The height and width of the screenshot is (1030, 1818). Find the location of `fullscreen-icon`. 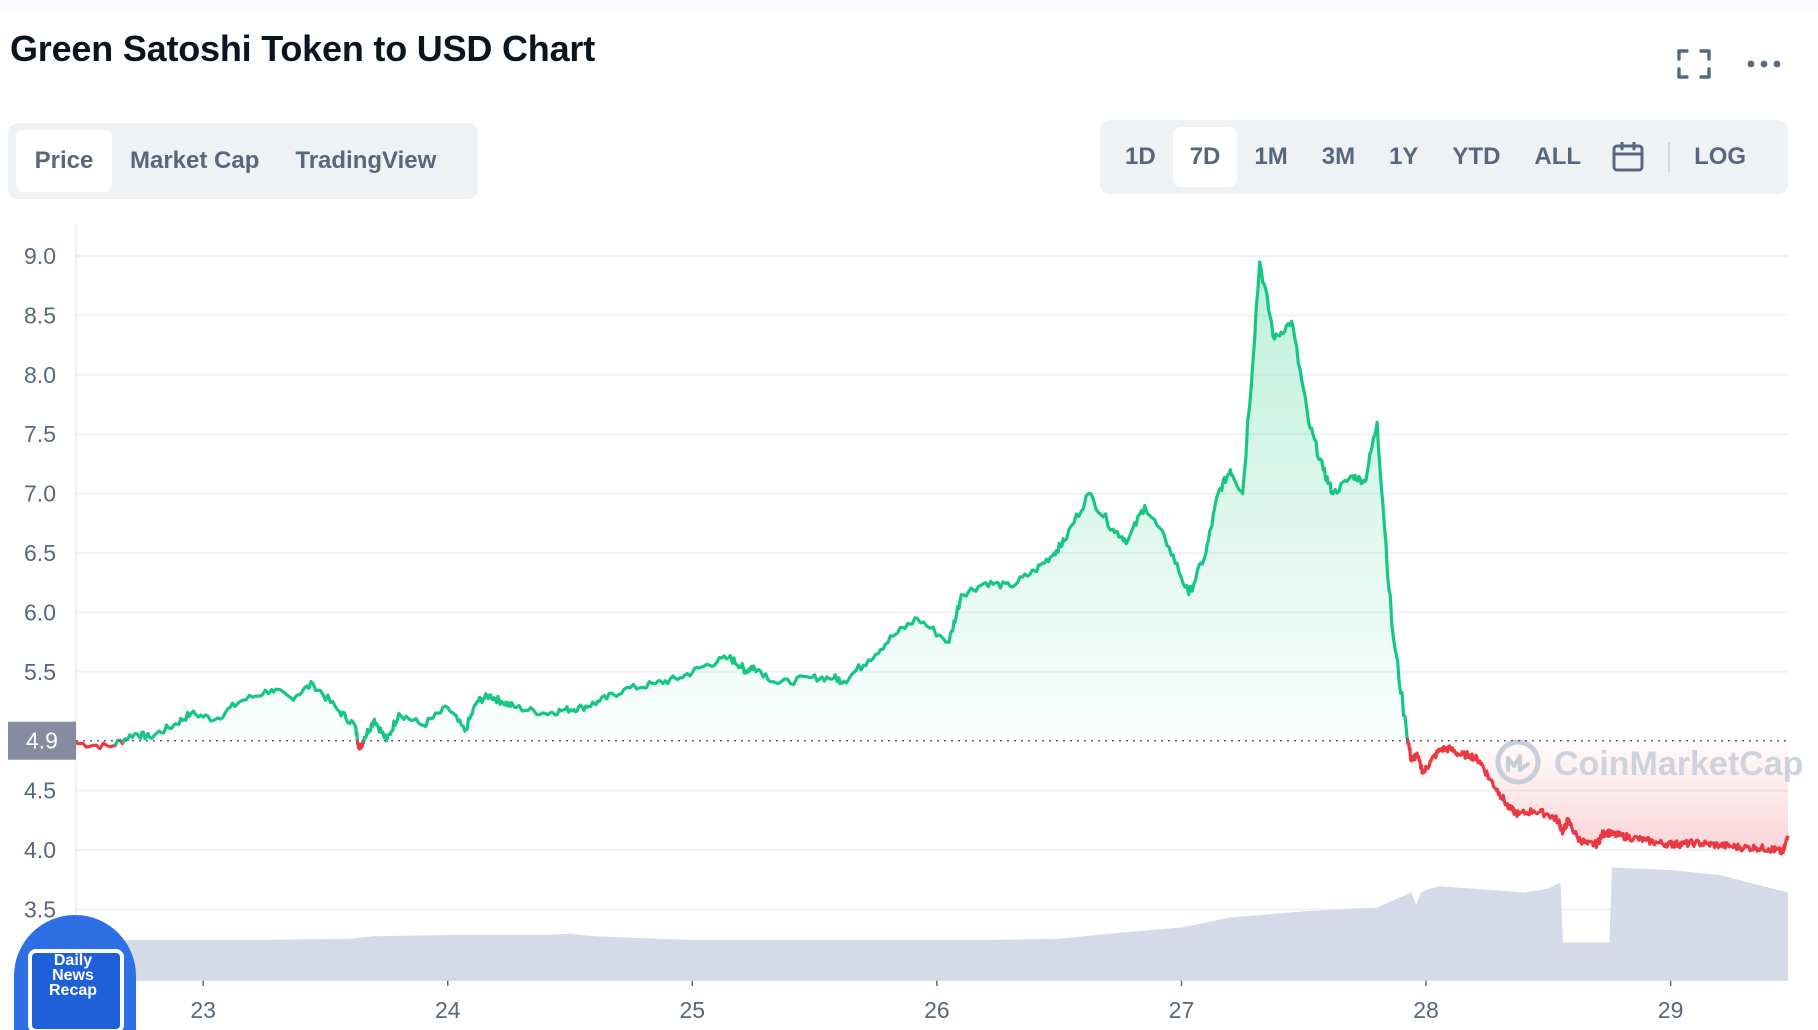

fullscreen-icon is located at coordinates (1694, 64).